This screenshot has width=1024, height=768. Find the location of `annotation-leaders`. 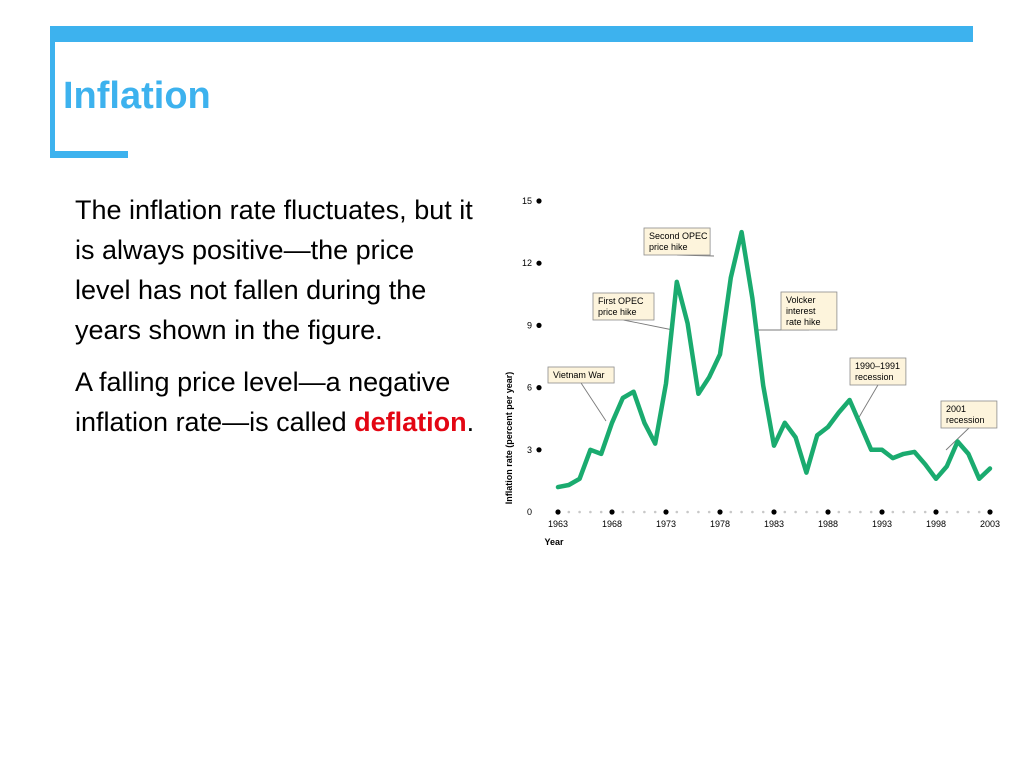

annotation-leaders is located at coordinates (775, 352).